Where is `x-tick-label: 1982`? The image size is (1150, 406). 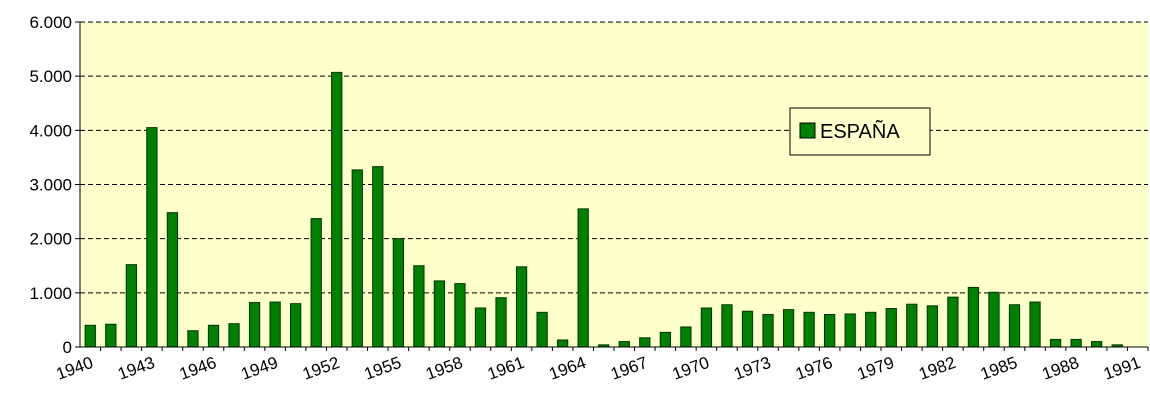 x-tick-label: 1982 is located at coordinates (937, 368).